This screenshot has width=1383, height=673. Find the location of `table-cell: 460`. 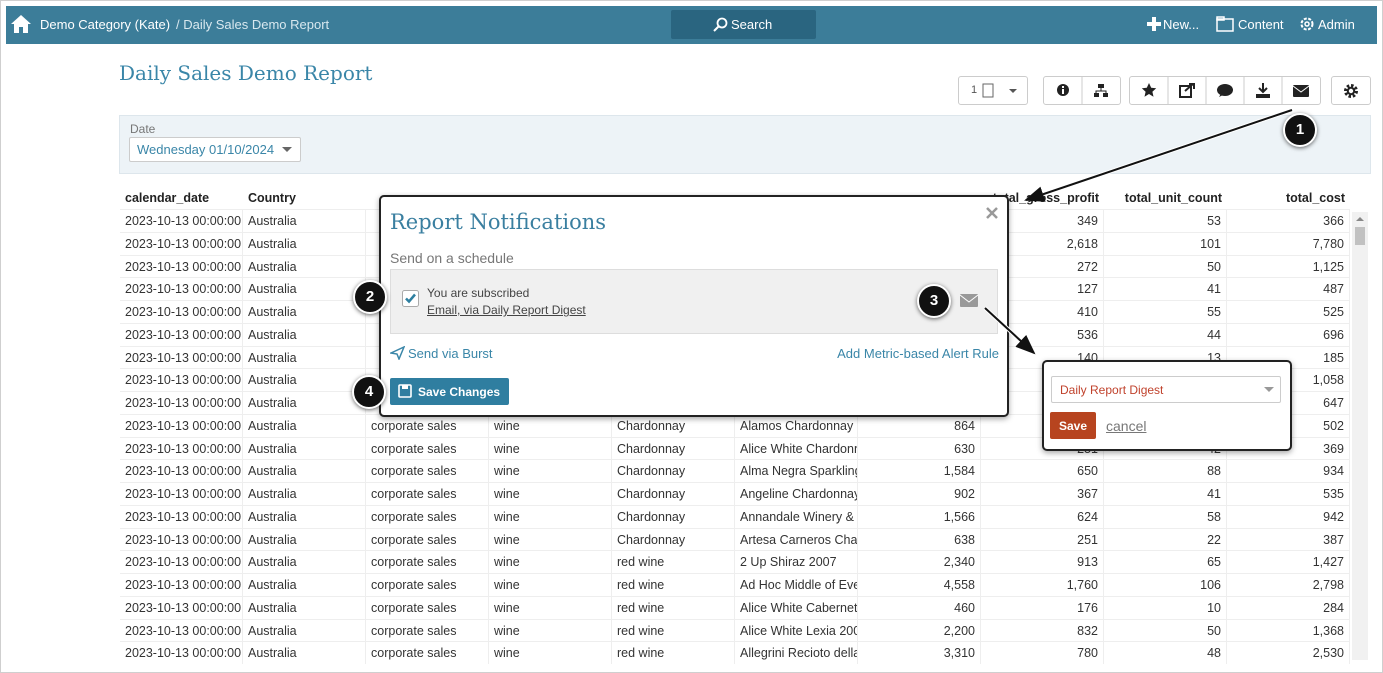

table-cell: 460 is located at coordinates (919, 607).